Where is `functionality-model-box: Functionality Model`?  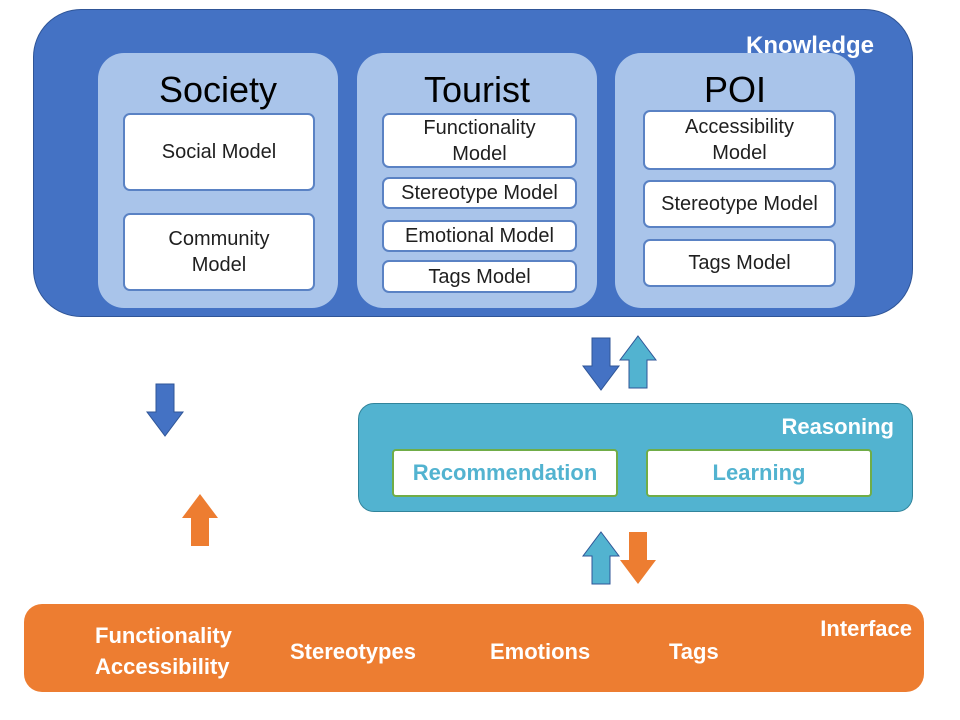 functionality-model-box: Functionality Model is located at coordinates (479, 140).